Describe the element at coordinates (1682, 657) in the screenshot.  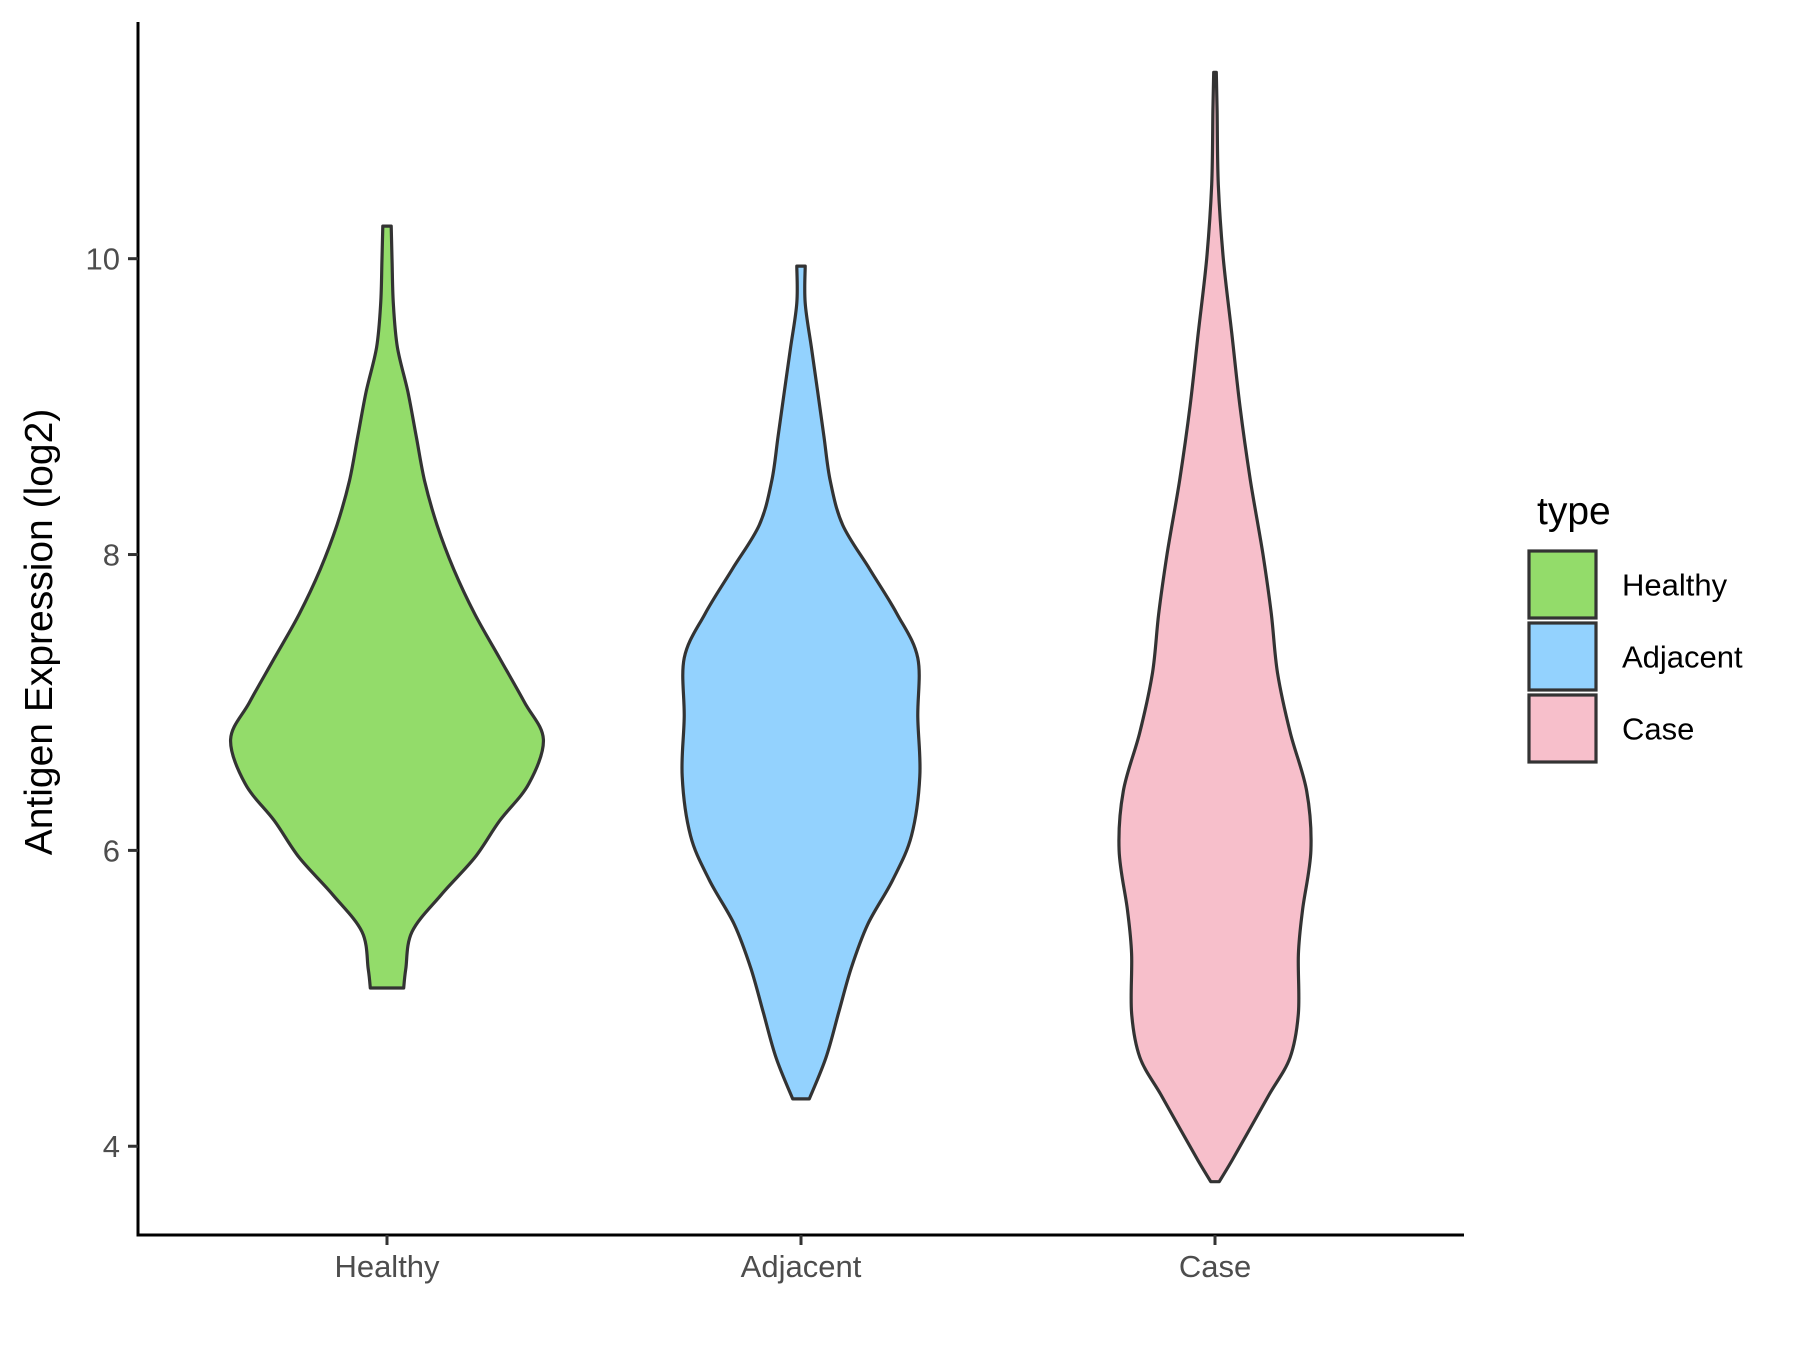
I see `legend-label-adjacent: Adjacent` at that location.